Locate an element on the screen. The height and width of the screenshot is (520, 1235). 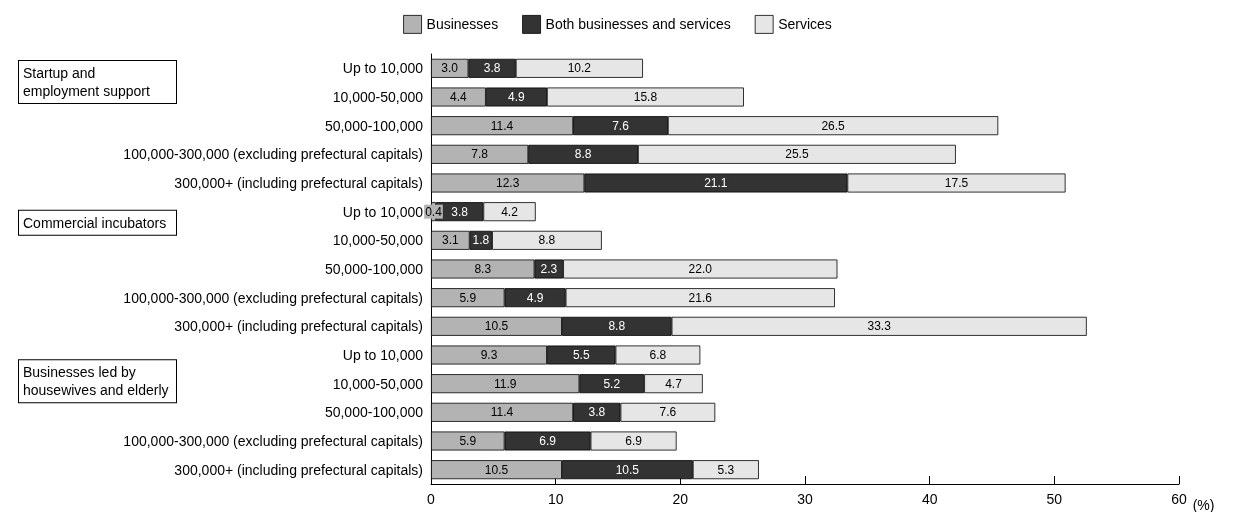
x-axis-title: (%) is located at coordinates (1203, 505).